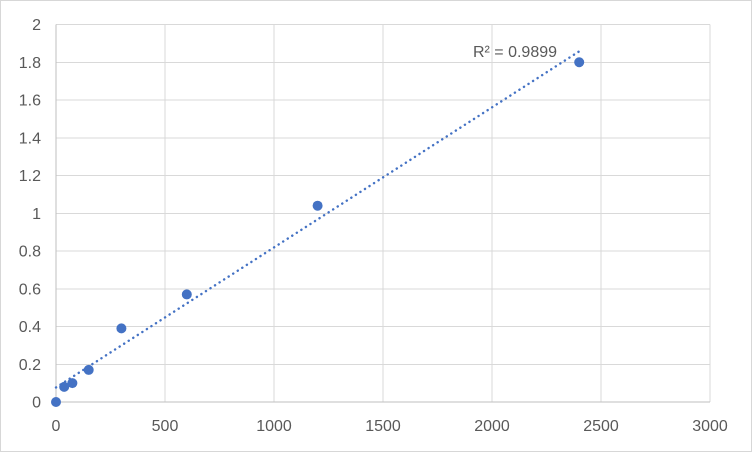 The height and width of the screenshot is (452, 752). Describe the element at coordinates (710, 426) in the screenshot. I see `x-tick-label: 3000` at that location.